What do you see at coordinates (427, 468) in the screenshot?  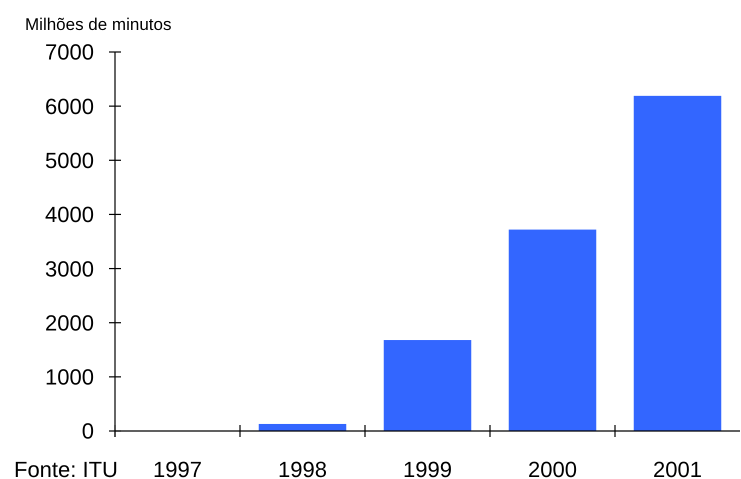 I see `x-tick-label: 1999` at bounding box center [427, 468].